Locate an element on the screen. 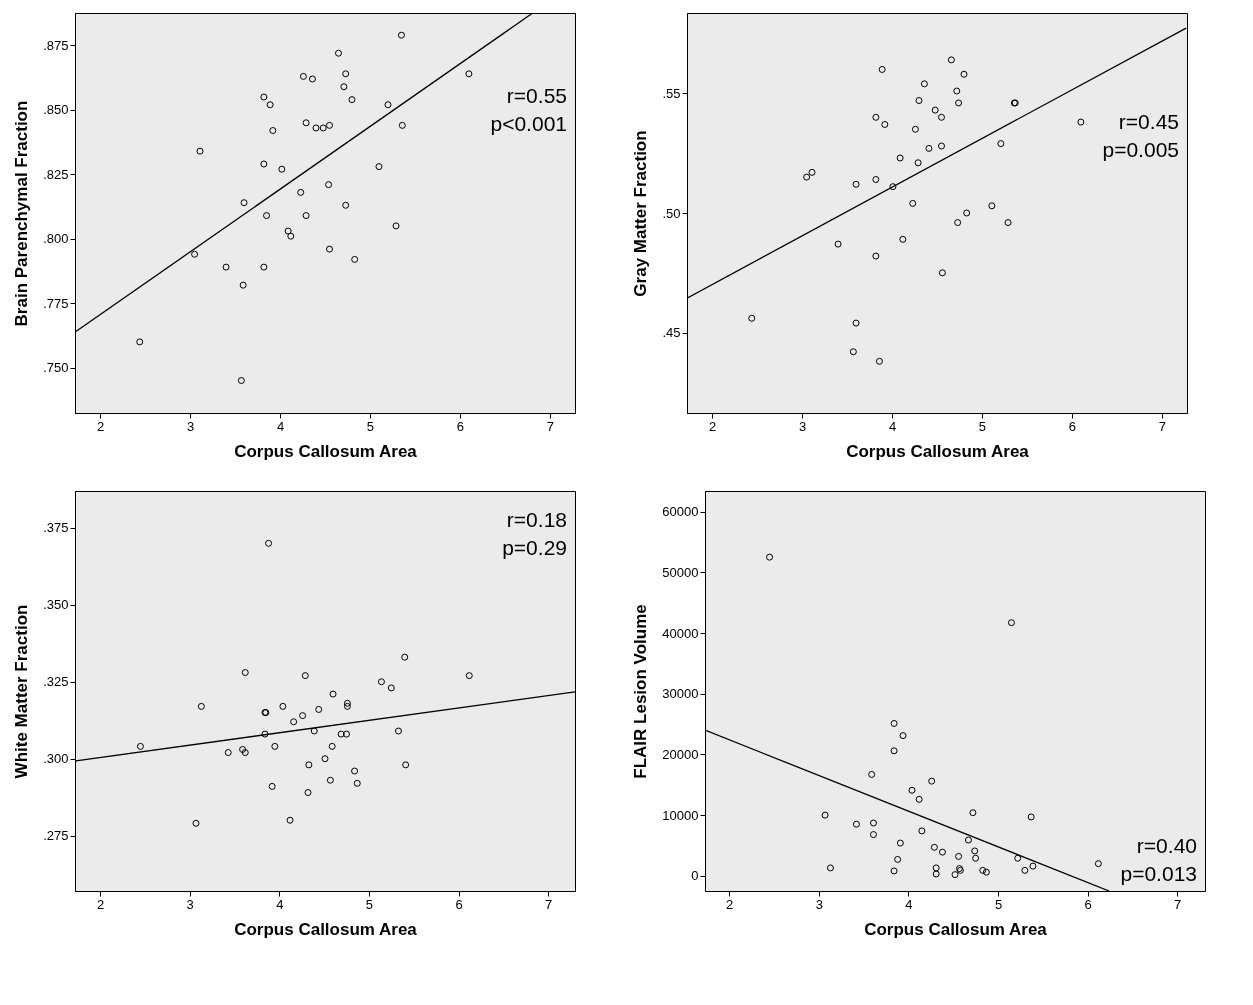  y-tick-label: .875 is located at coordinates (56, 45).